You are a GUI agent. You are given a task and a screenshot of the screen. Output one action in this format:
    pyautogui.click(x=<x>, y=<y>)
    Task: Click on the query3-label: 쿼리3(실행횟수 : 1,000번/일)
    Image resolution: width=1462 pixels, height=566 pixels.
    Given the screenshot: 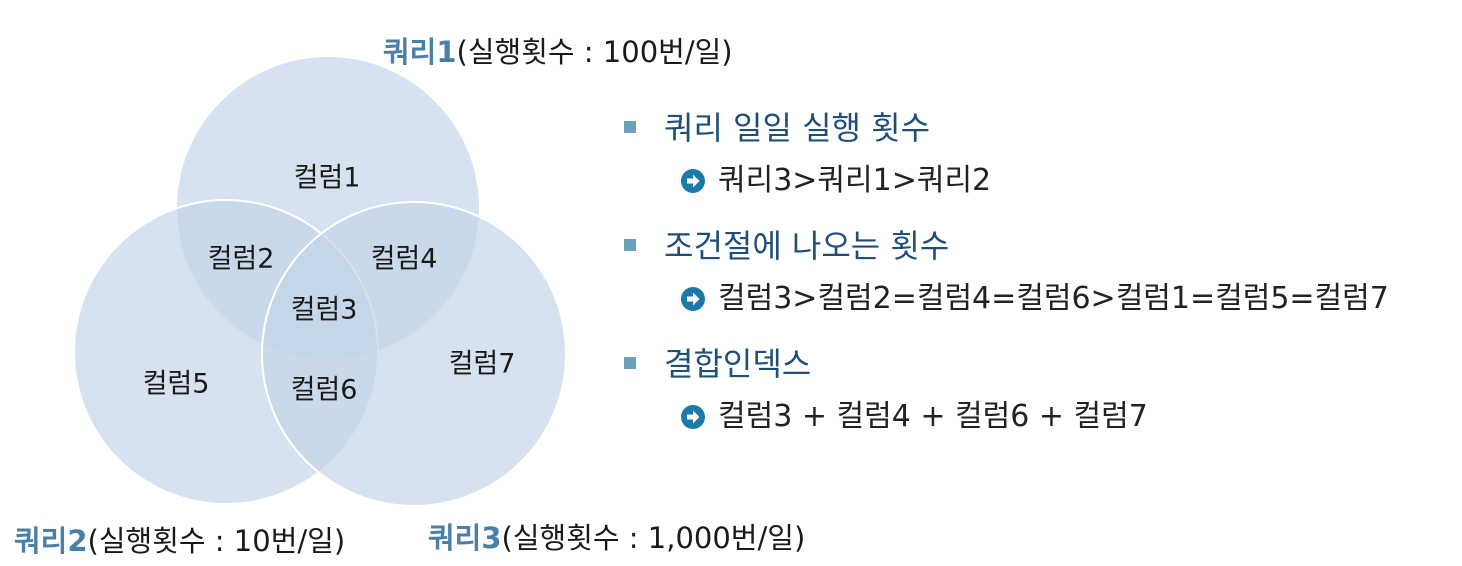 What is the action you would take?
    pyautogui.click(x=616, y=538)
    